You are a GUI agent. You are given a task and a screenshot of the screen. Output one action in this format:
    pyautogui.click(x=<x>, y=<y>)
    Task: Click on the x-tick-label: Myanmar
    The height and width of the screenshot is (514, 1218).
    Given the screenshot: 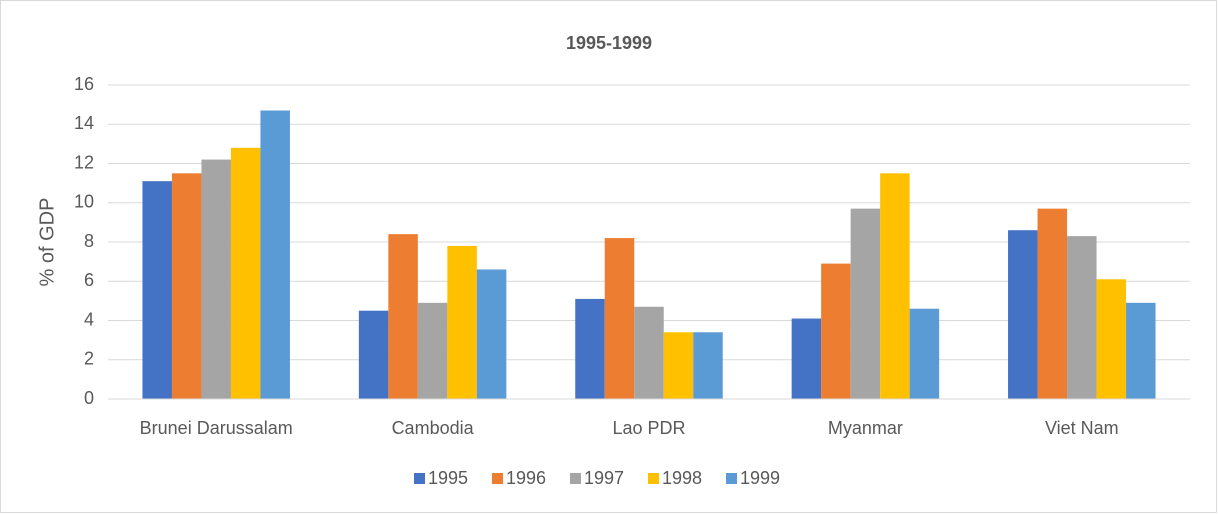 What is the action you would take?
    pyautogui.click(x=865, y=428)
    